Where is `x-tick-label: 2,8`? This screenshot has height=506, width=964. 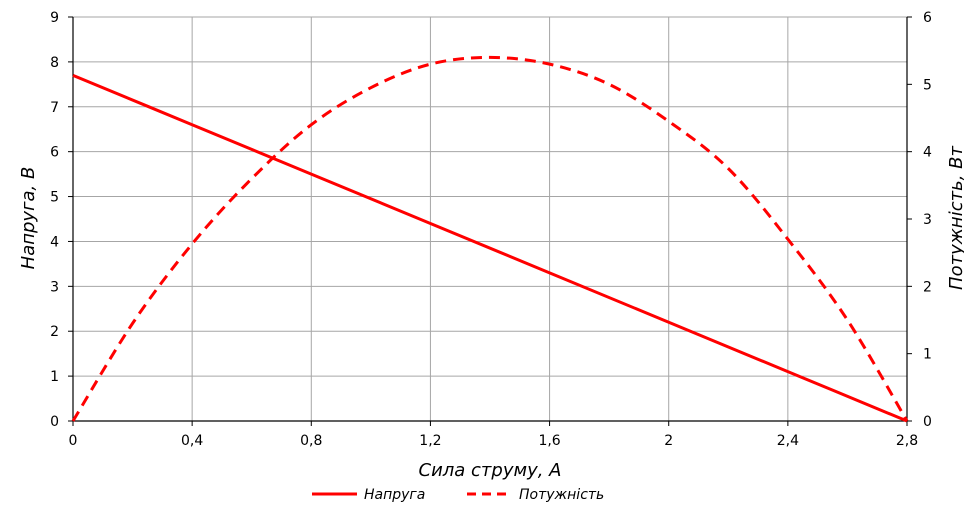
x-tick-label: 2,8 is located at coordinates (907, 441).